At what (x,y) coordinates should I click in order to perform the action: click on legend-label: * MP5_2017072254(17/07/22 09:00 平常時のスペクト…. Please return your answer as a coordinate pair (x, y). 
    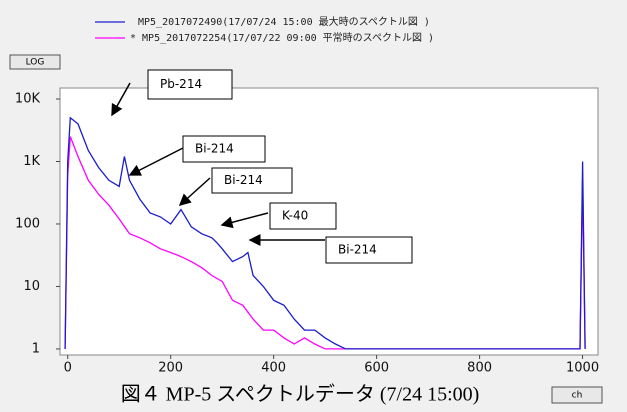
    Looking at the image, I should click on (282, 37).